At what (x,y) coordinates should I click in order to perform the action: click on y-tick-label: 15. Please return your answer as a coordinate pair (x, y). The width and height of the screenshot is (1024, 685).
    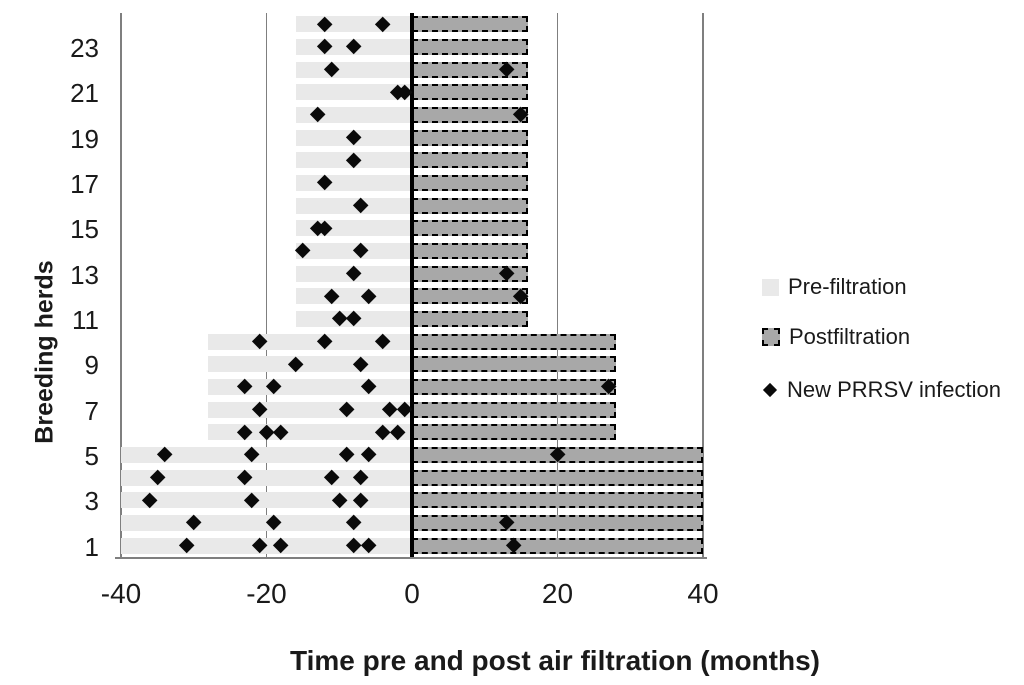
    Looking at the image, I should click on (84, 229).